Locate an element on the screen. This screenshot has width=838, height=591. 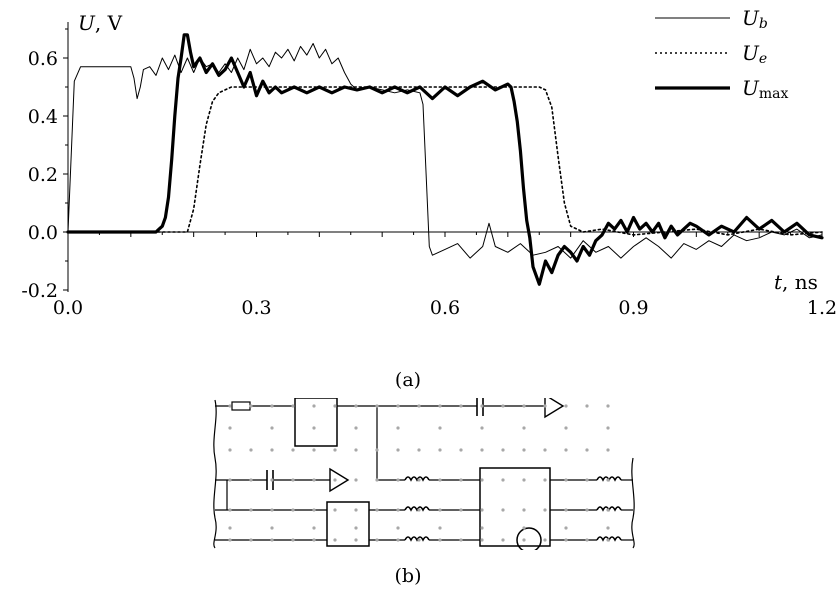
circuit-schematic is located at coordinates (424, 474).